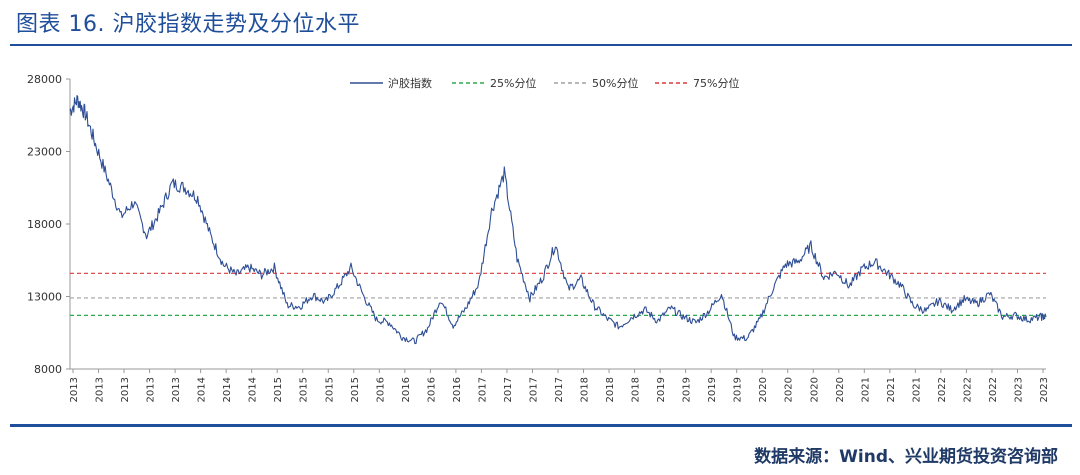 The height and width of the screenshot is (475, 1080). I want to click on y-tick-label: 13000, so click(44, 297).